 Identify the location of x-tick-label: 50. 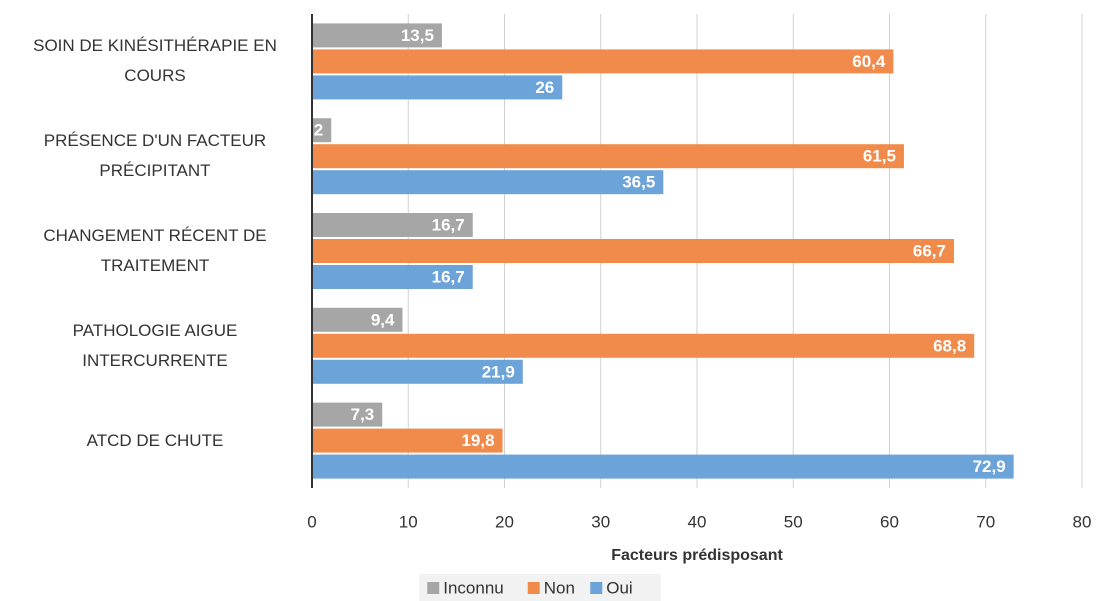
(793, 521).